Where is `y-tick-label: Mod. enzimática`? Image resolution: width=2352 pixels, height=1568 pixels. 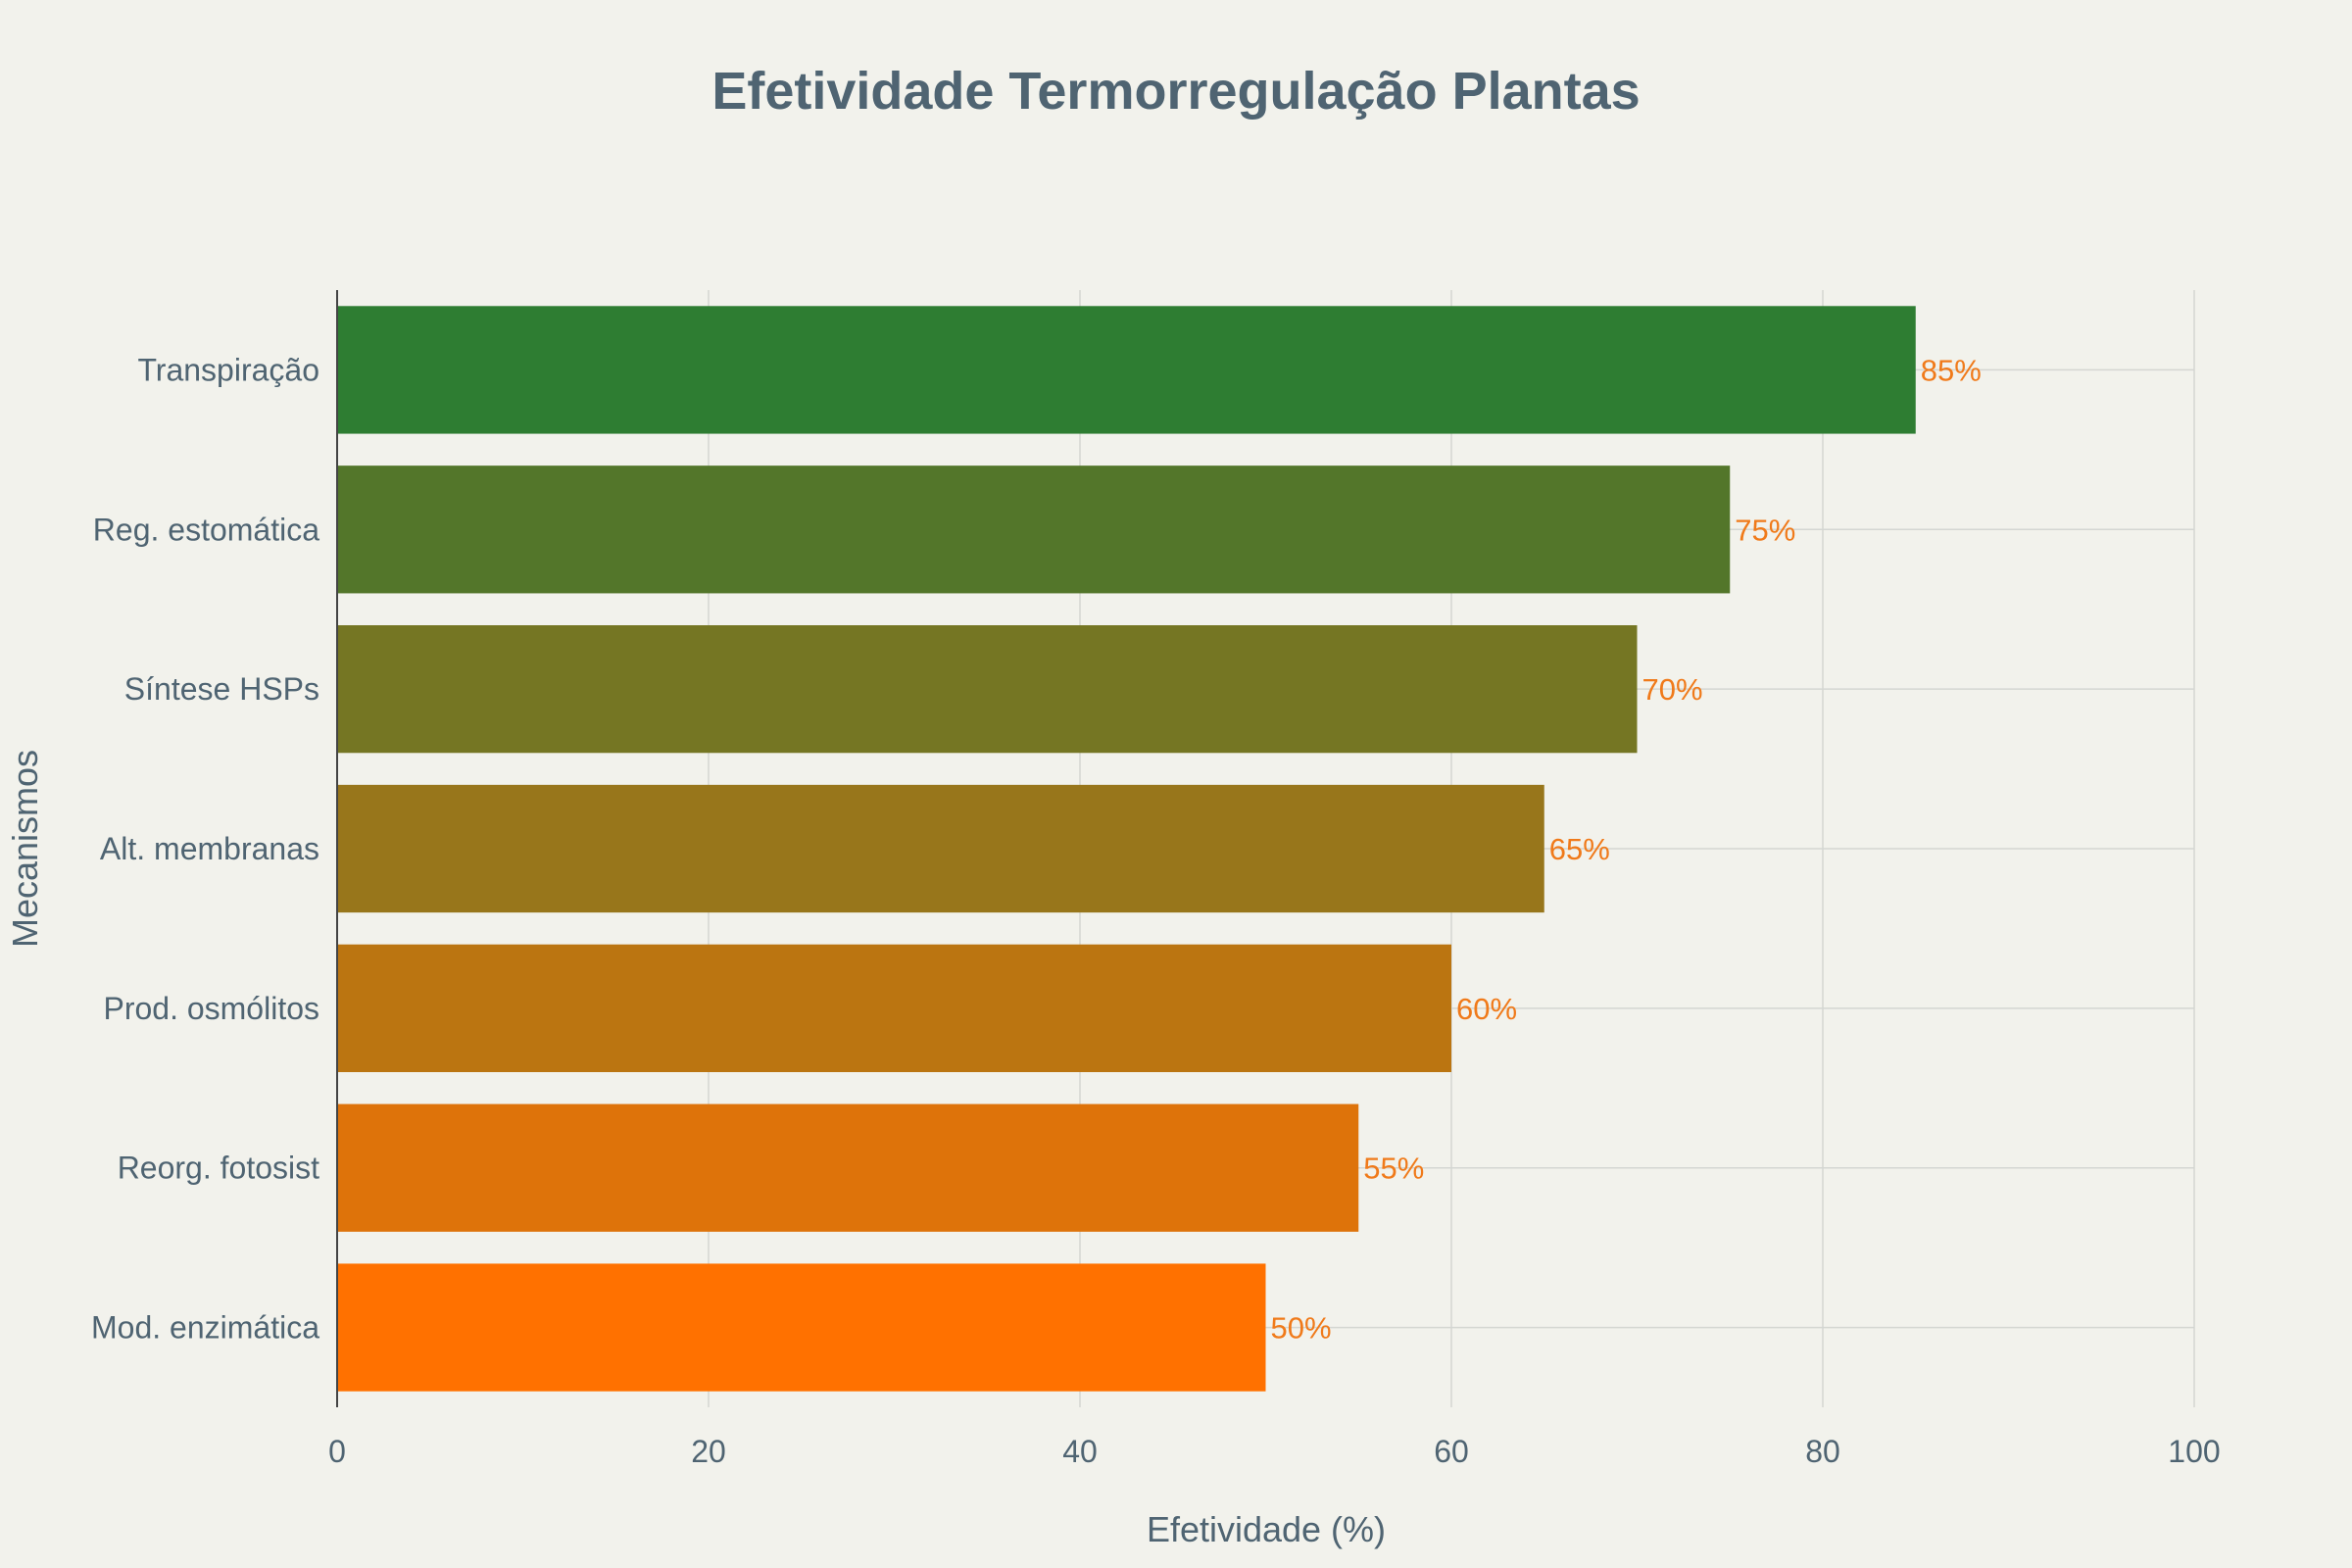 y-tick-label: Mod. enzimática is located at coordinates (205, 1328).